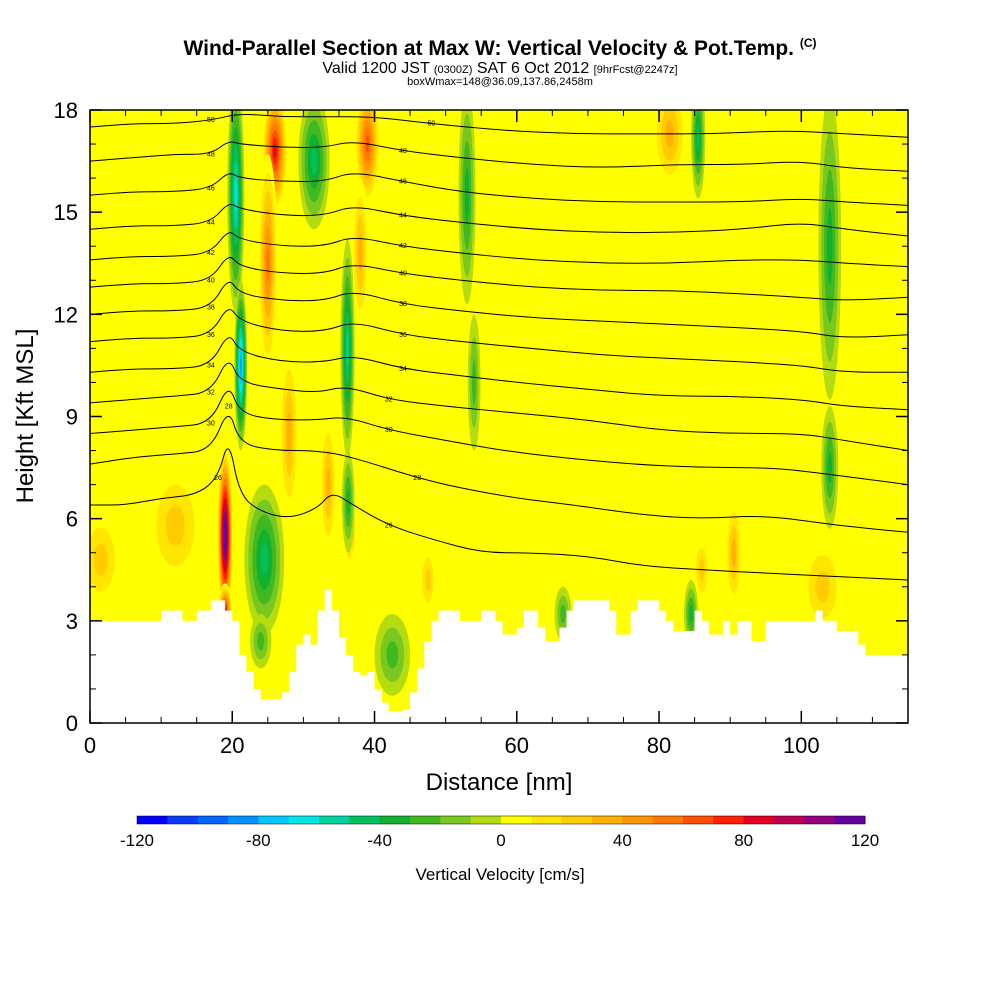  I want to click on colorbar-tick-label: -40, so click(379, 840).